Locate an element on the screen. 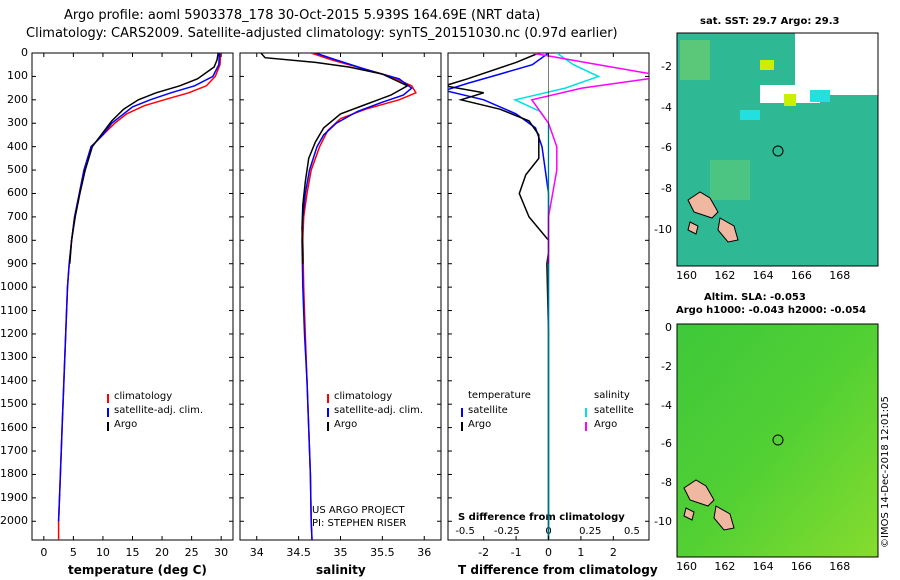  map-x-tick-label: 166 is located at coordinates (801, 566).